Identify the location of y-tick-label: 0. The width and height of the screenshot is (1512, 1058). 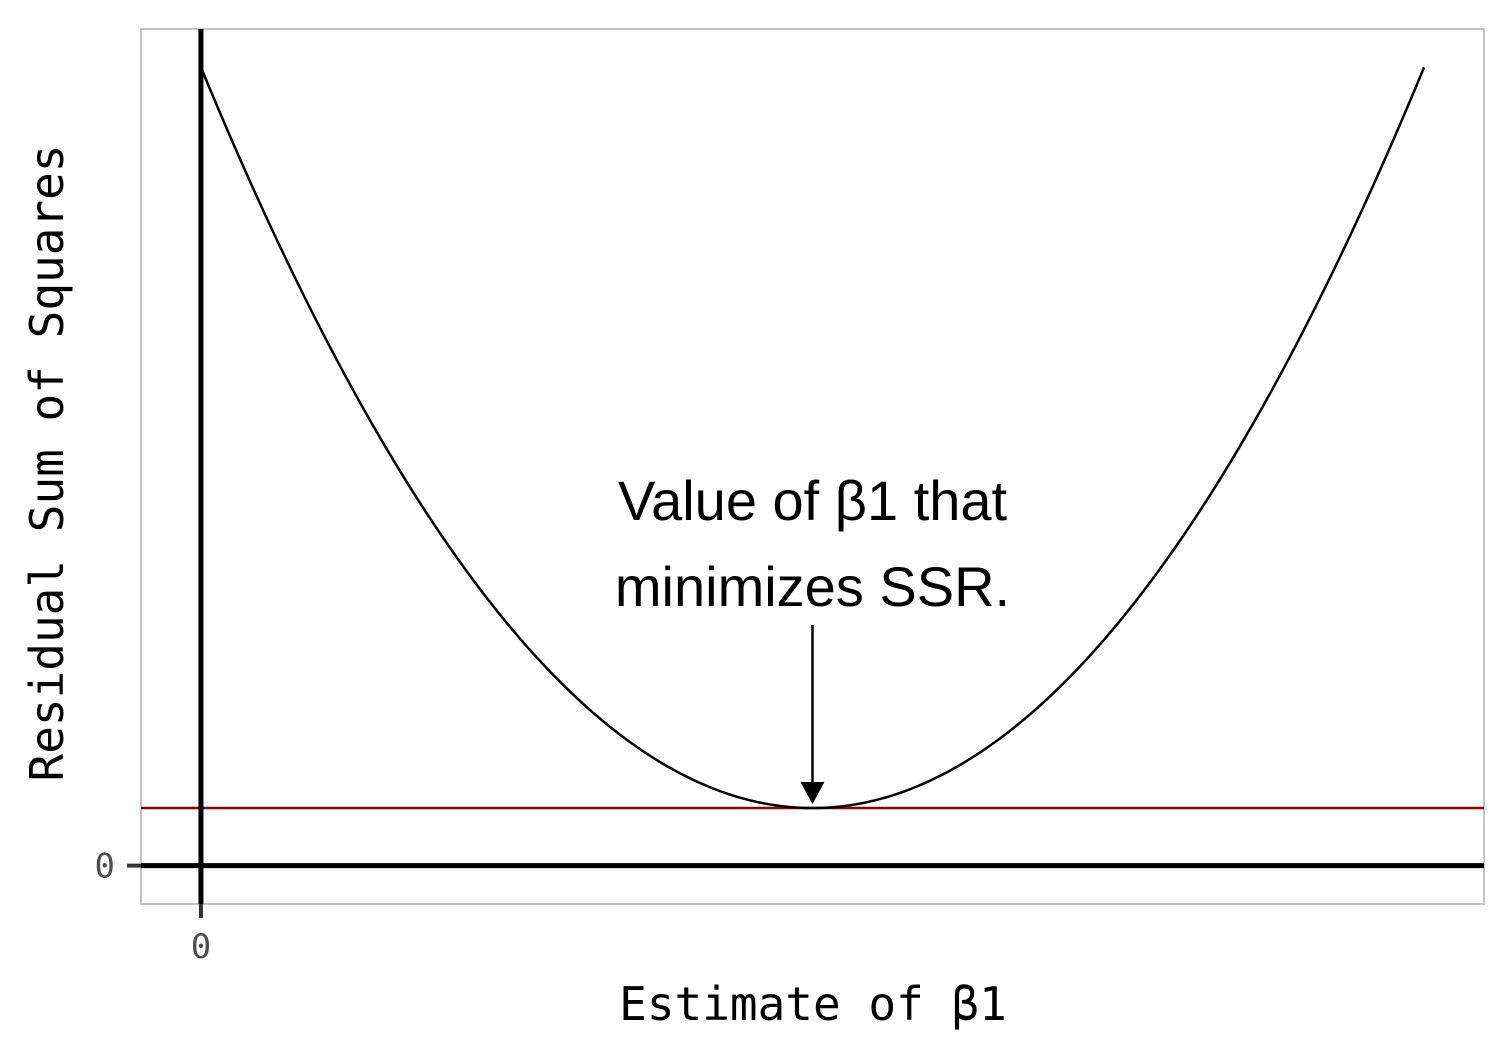
(105, 867).